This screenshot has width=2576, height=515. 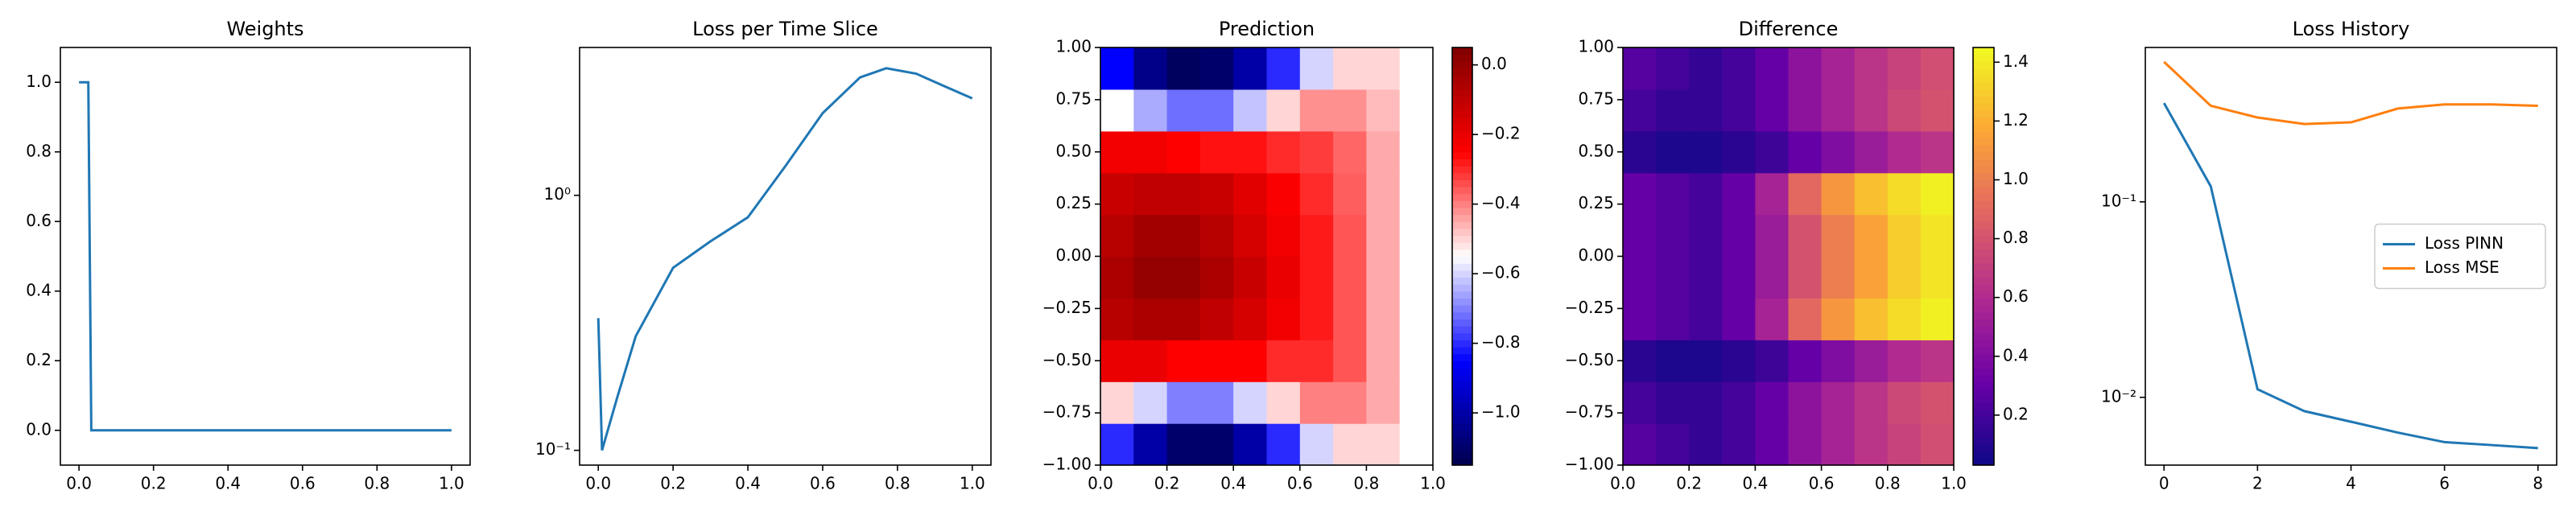 What do you see at coordinates (2118, 200) in the screenshot?
I see `y-tick-label: 10⁻¹` at bounding box center [2118, 200].